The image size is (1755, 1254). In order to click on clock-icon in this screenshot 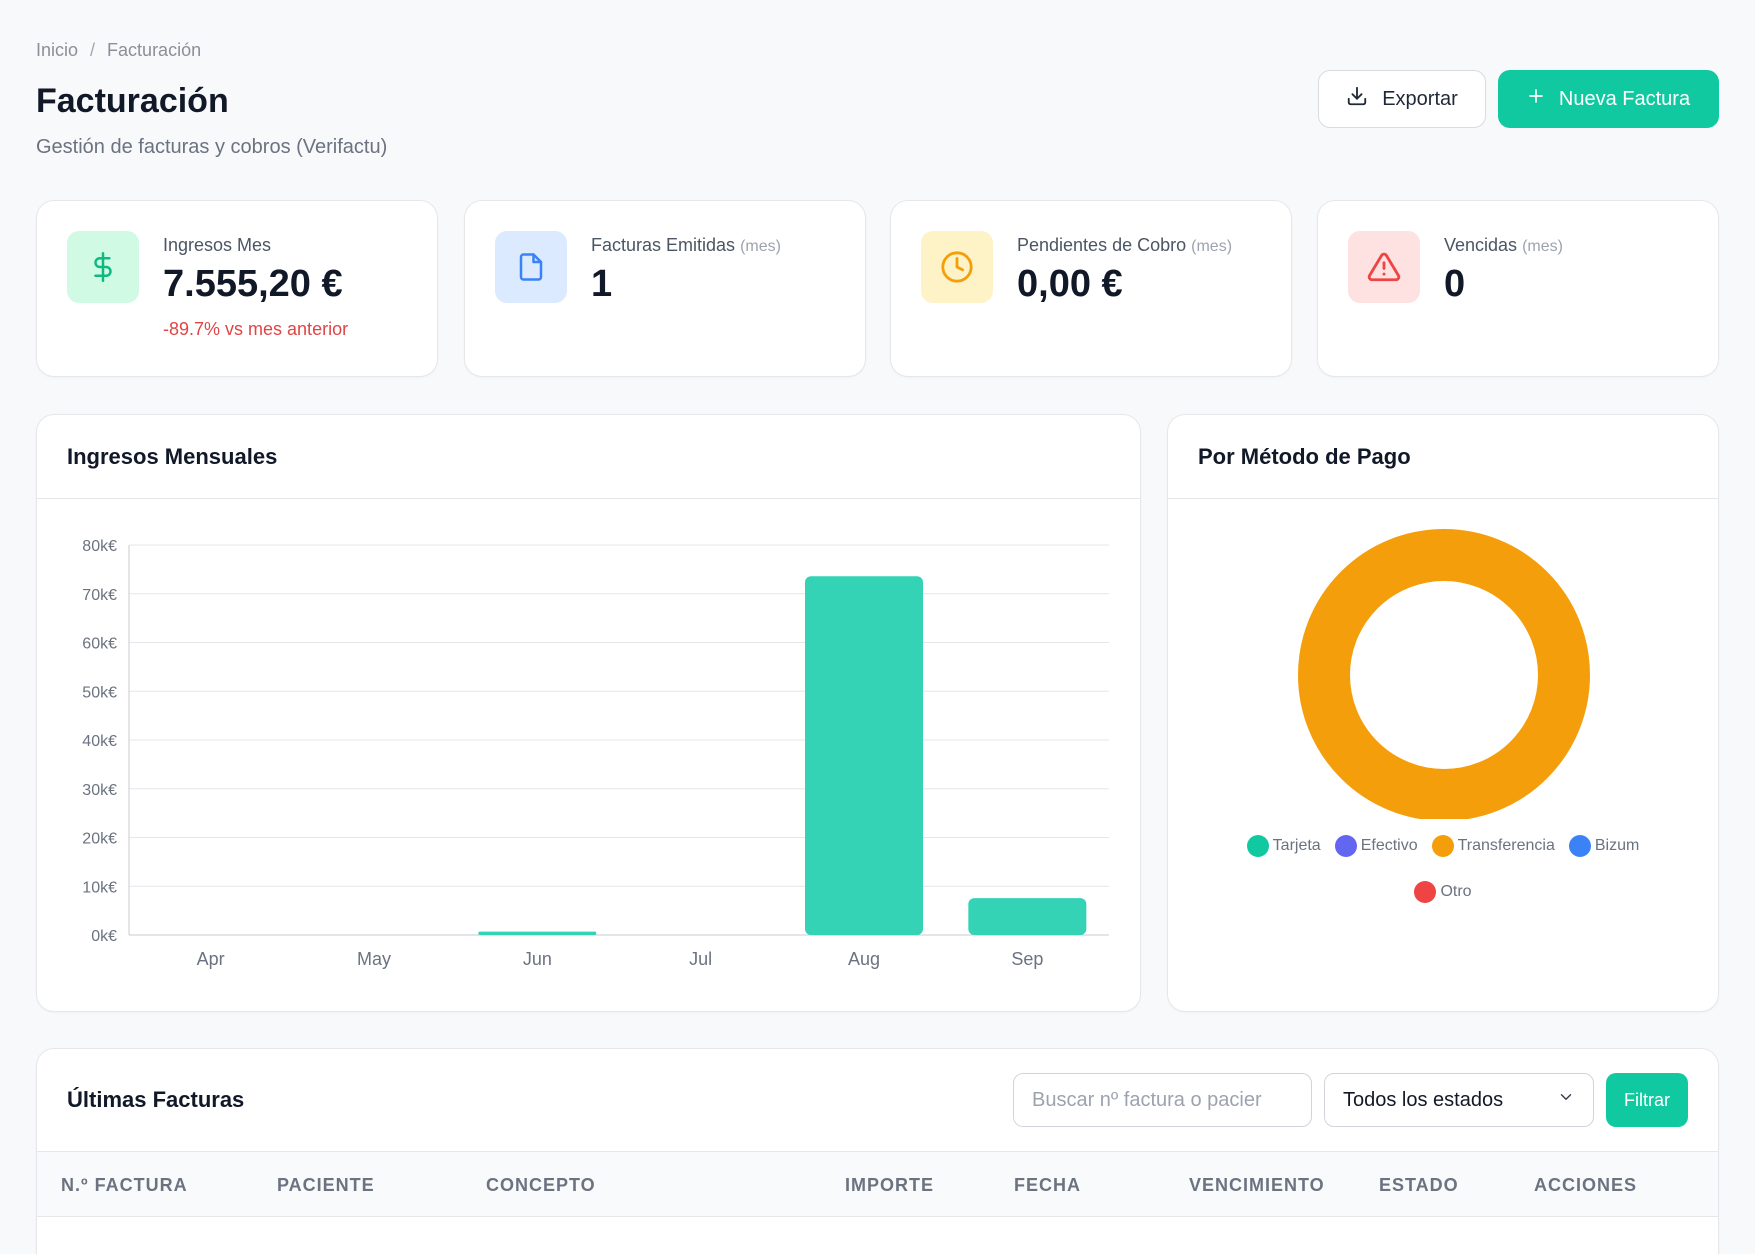, I will do `click(957, 267)`.